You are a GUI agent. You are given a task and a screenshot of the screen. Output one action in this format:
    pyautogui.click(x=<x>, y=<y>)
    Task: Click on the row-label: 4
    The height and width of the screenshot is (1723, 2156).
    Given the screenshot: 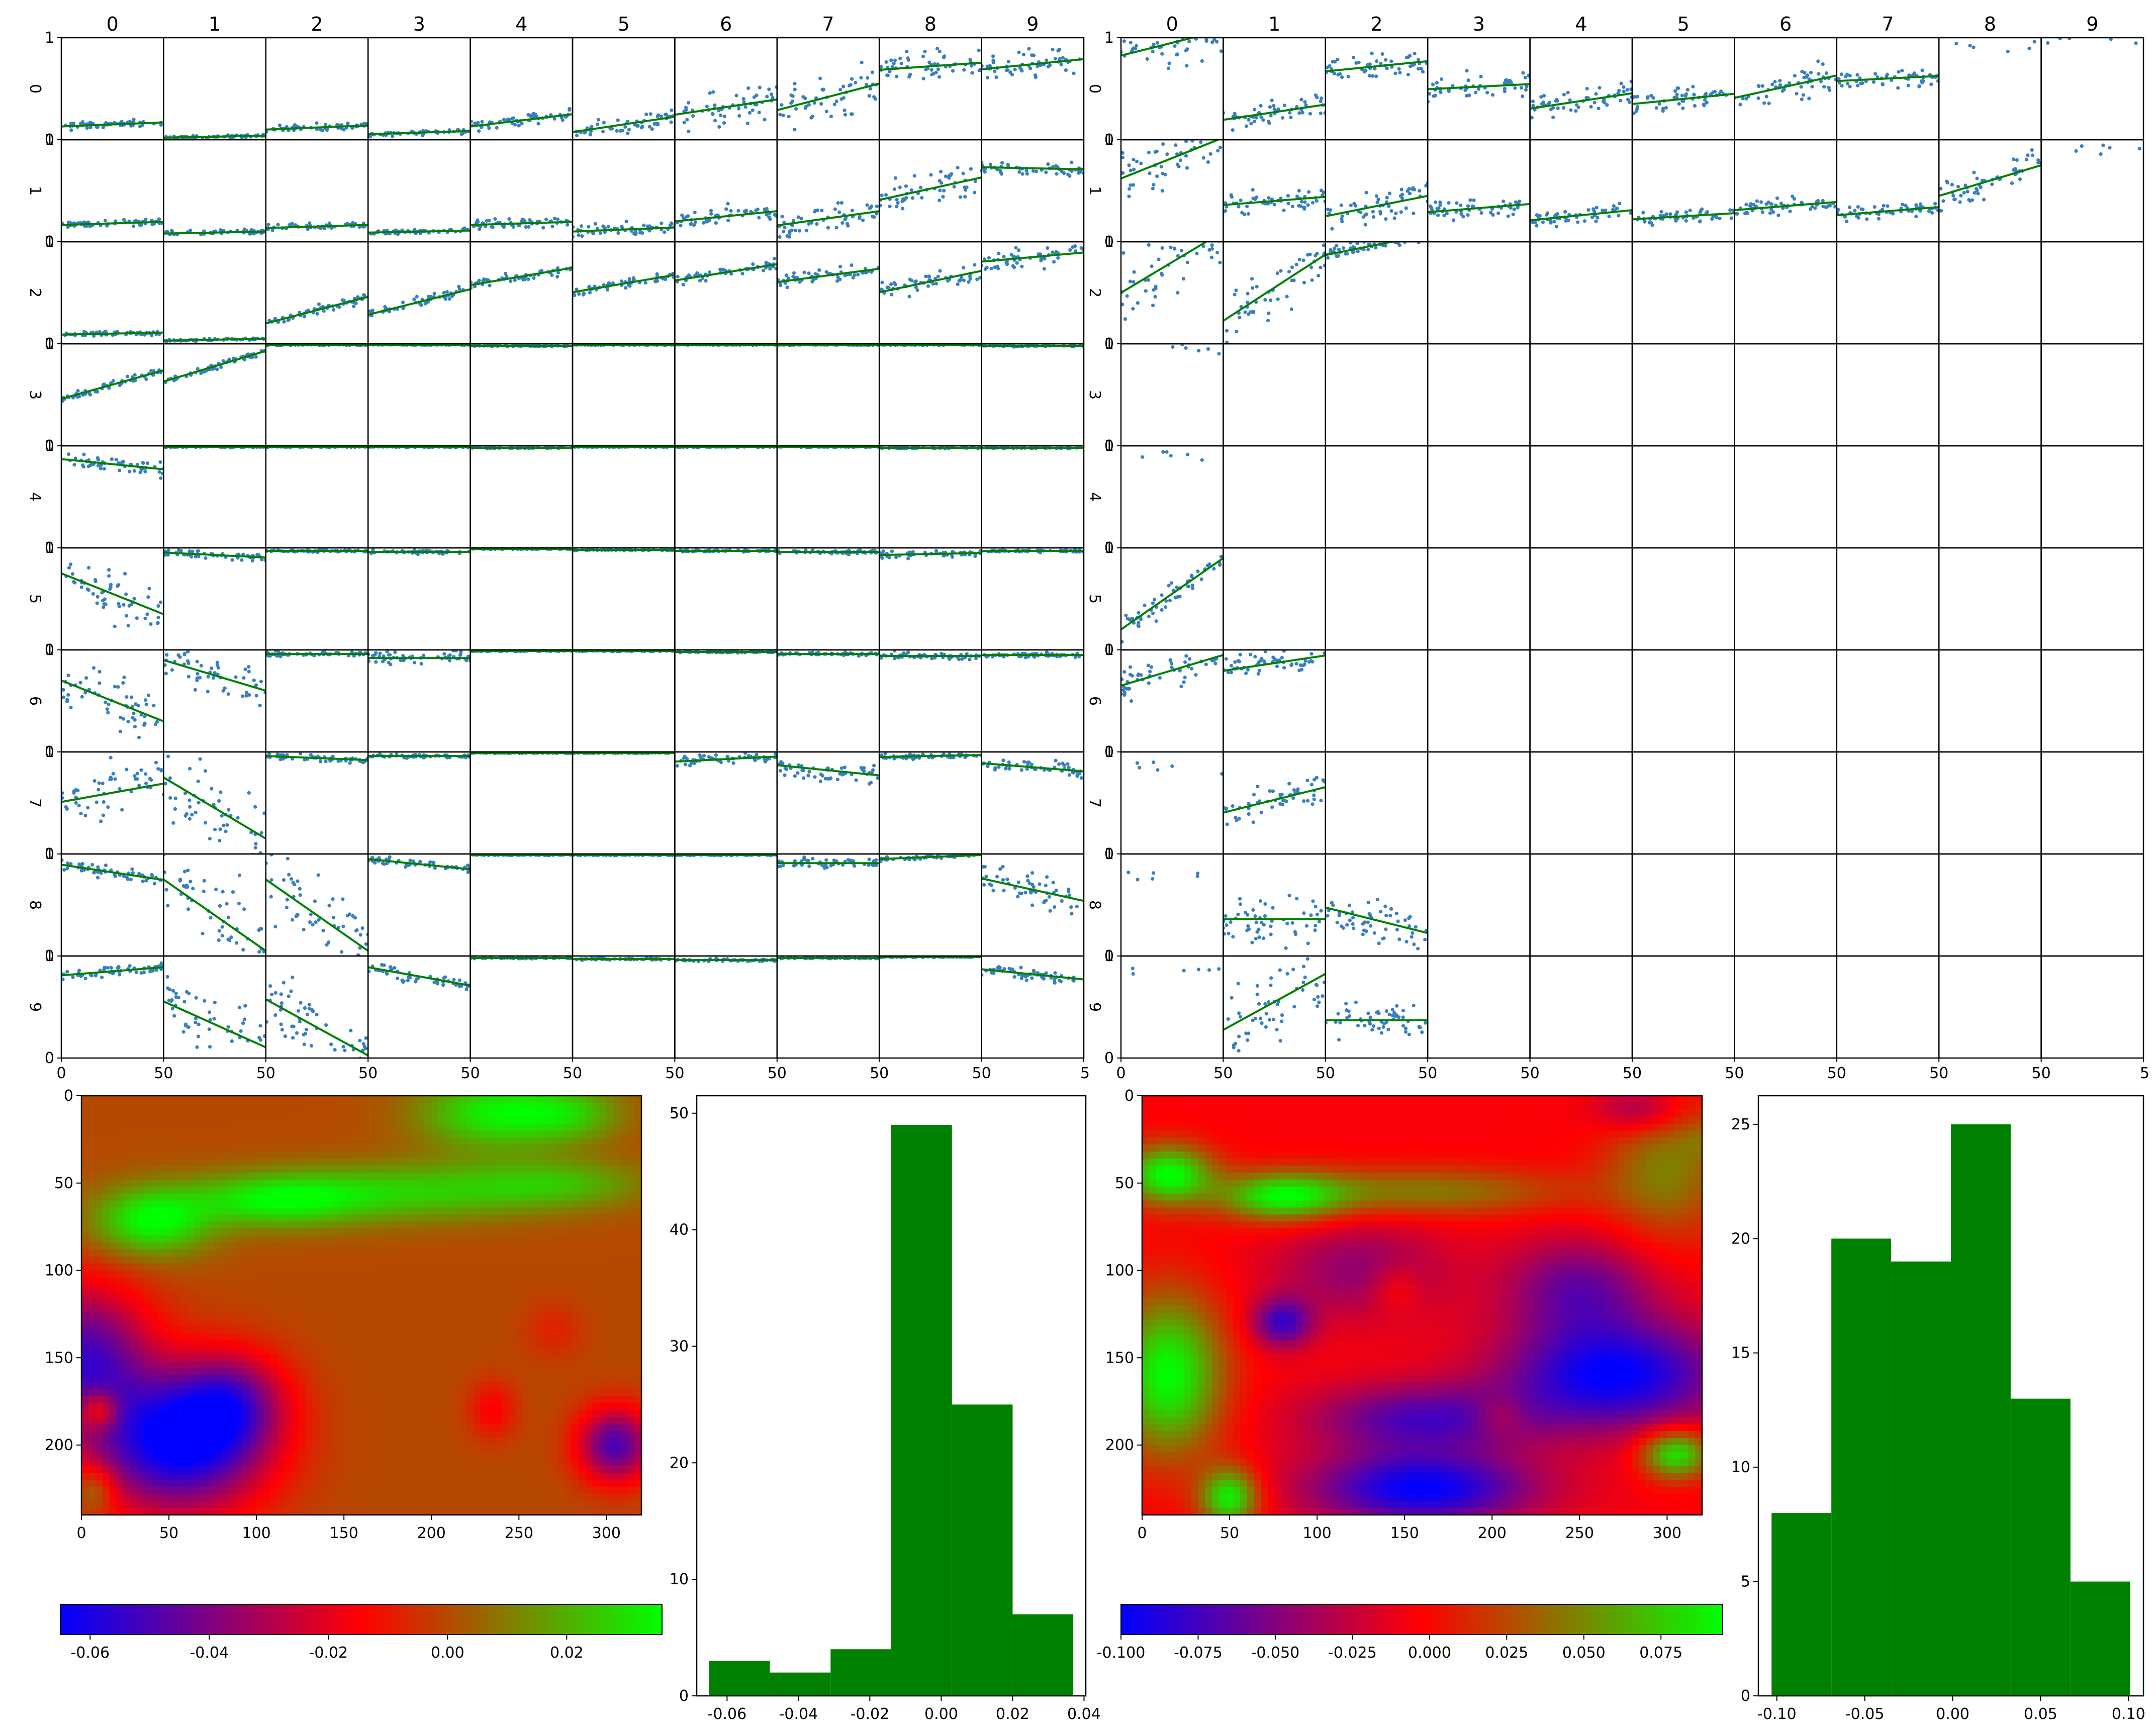 What is the action you would take?
    pyautogui.click(x=35, y=497)
    